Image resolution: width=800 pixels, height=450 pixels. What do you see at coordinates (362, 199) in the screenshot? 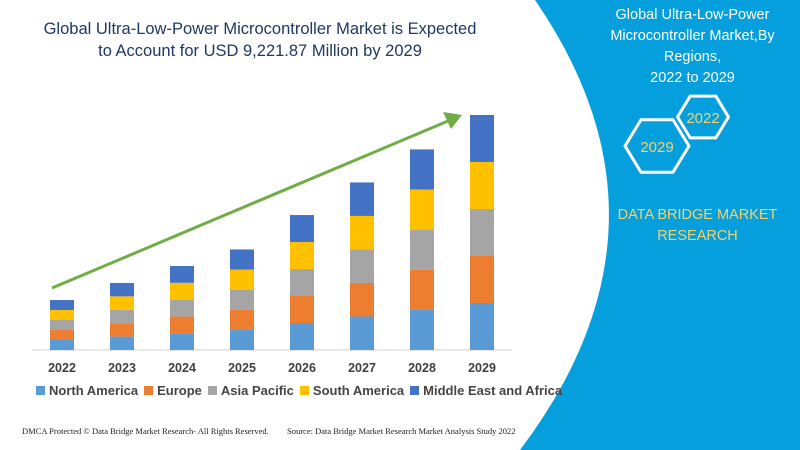
I see `bar-2027-middle-east-and-africa` at bounding box center [362, 199].